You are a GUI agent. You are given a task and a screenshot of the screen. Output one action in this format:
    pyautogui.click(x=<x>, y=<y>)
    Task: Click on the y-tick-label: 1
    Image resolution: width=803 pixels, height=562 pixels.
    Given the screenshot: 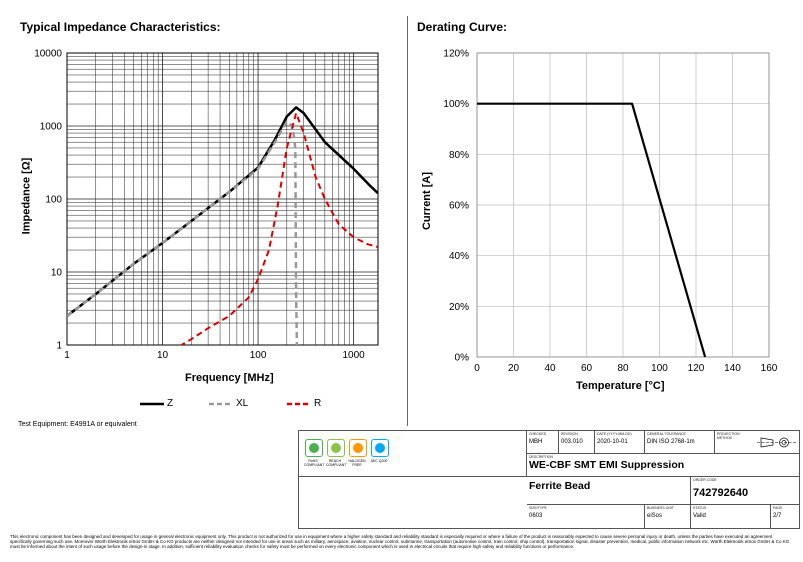 What is the action you would take?
    pyautogui.click(x=59, y=346)
    